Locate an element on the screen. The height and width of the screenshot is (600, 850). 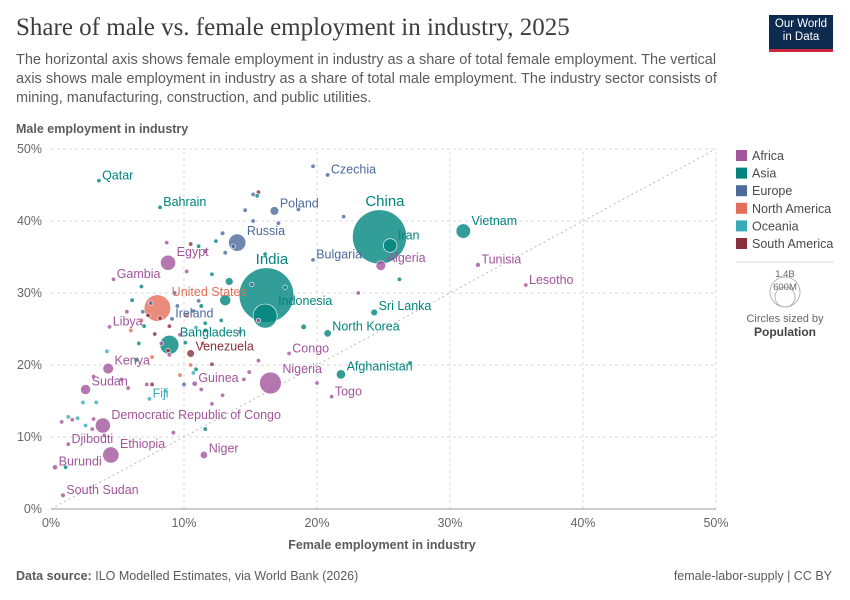
point-vietnam is located at coordinates (463, 231).